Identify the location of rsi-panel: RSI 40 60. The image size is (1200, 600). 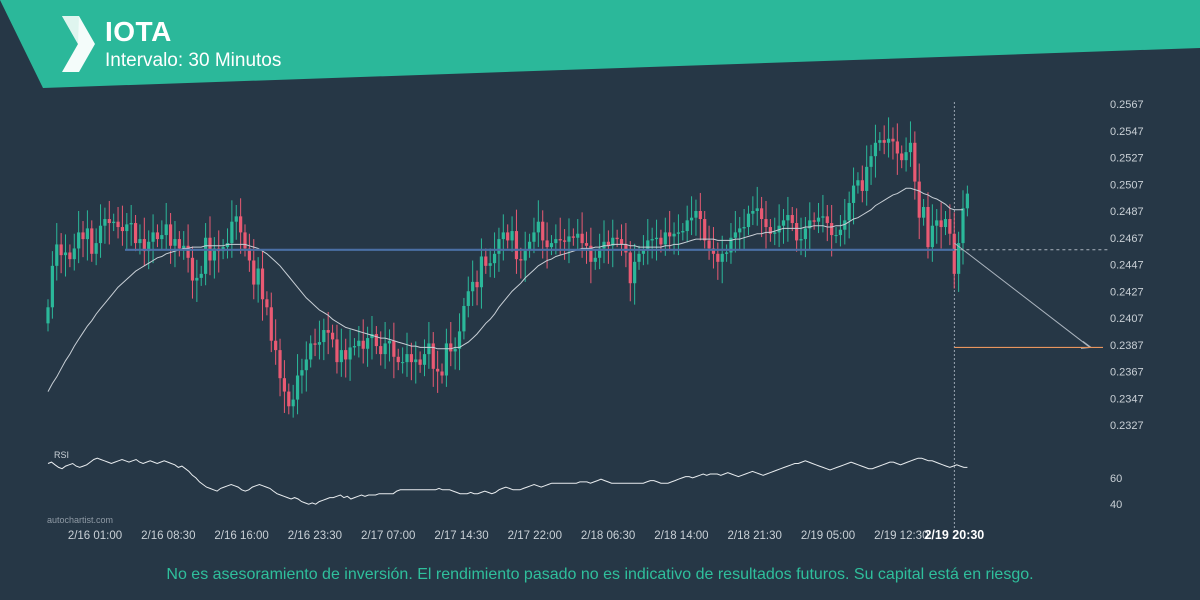
(584, 480).